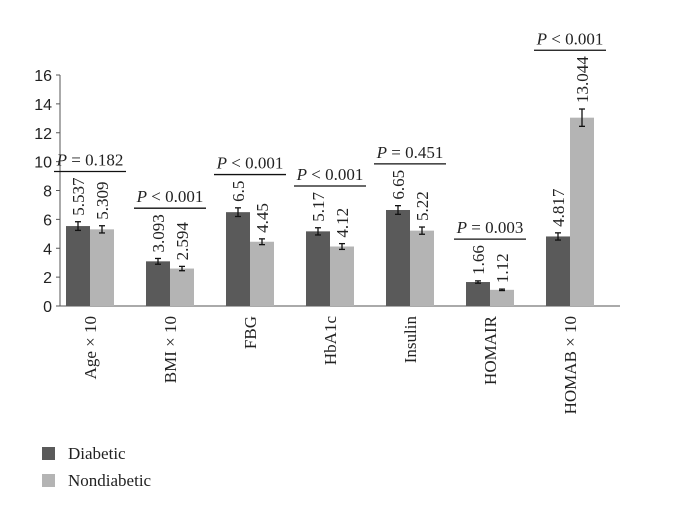  I want to click on annotation: P = 0.003, so click(490, 227).